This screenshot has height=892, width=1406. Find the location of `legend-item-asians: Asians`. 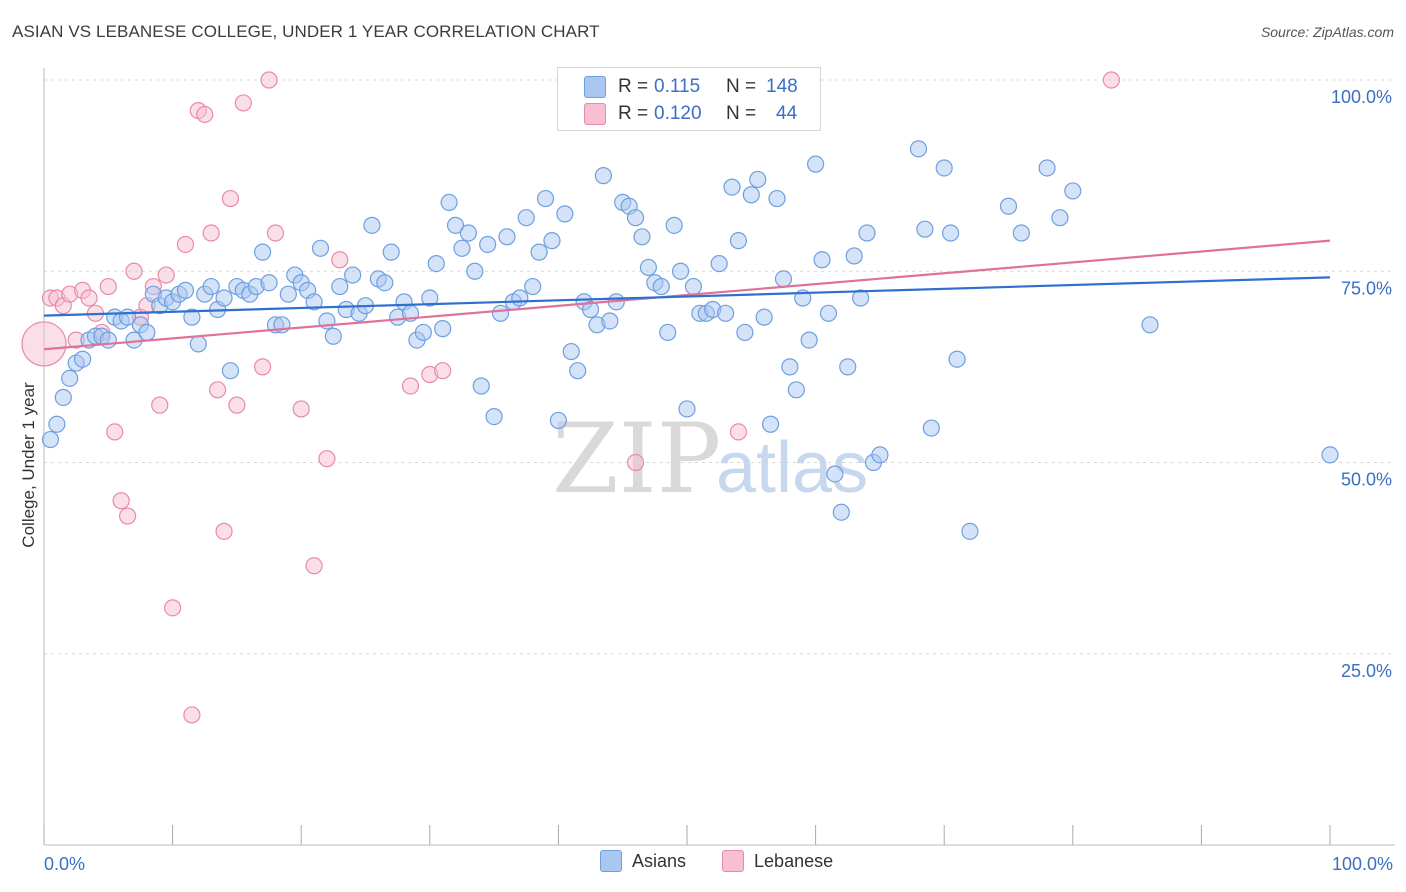

legend-item-asians: Asians is located at coordinates (643, 861).